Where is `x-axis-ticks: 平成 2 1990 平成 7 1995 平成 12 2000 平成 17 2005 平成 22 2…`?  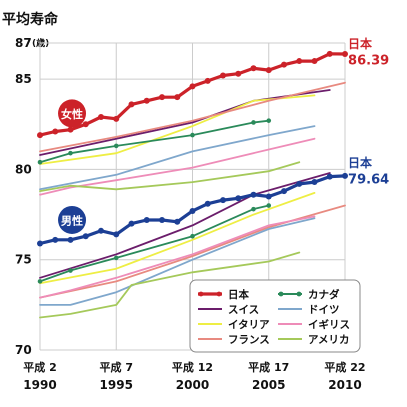
x-axis-ticks: 平成 2 1990 平成 7 1995 平成 12 2000 平成 17 2005 平成 22 2… is located at coordinates (194, 376).